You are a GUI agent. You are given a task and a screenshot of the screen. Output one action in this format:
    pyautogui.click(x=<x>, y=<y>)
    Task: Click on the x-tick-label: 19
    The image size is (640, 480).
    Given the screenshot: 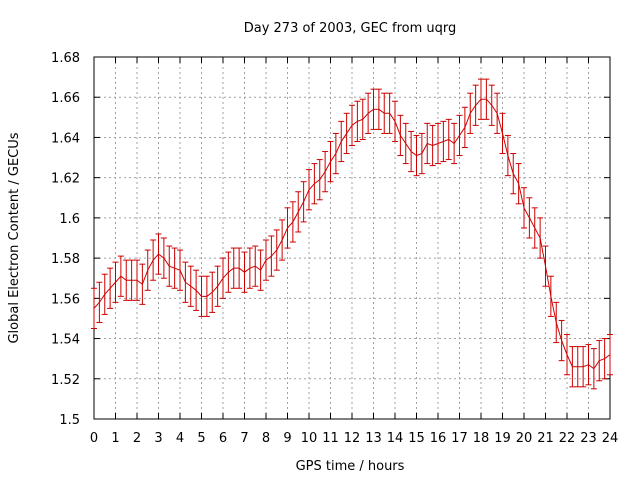 What is the action you would take?
    pyautogui.click(x=502, y=438)
    